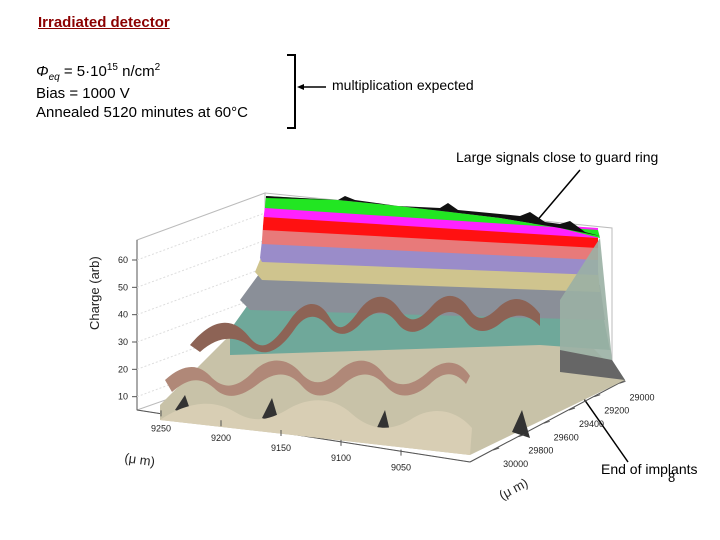 Image resolution: width=720 pixels, height=540 pixels. What do you see at coordinates (317, 378) in the screenshot?
I see `surface-brown-wave-lower` at bounding box center [317, 378].